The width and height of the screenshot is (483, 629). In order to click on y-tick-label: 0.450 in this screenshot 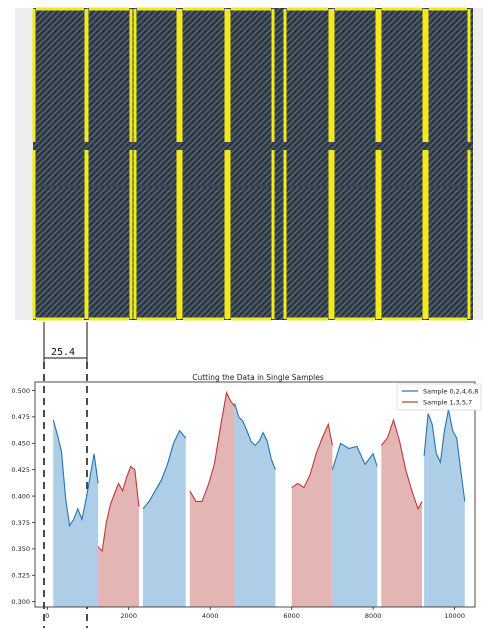, I will do `click(20, 444)`.